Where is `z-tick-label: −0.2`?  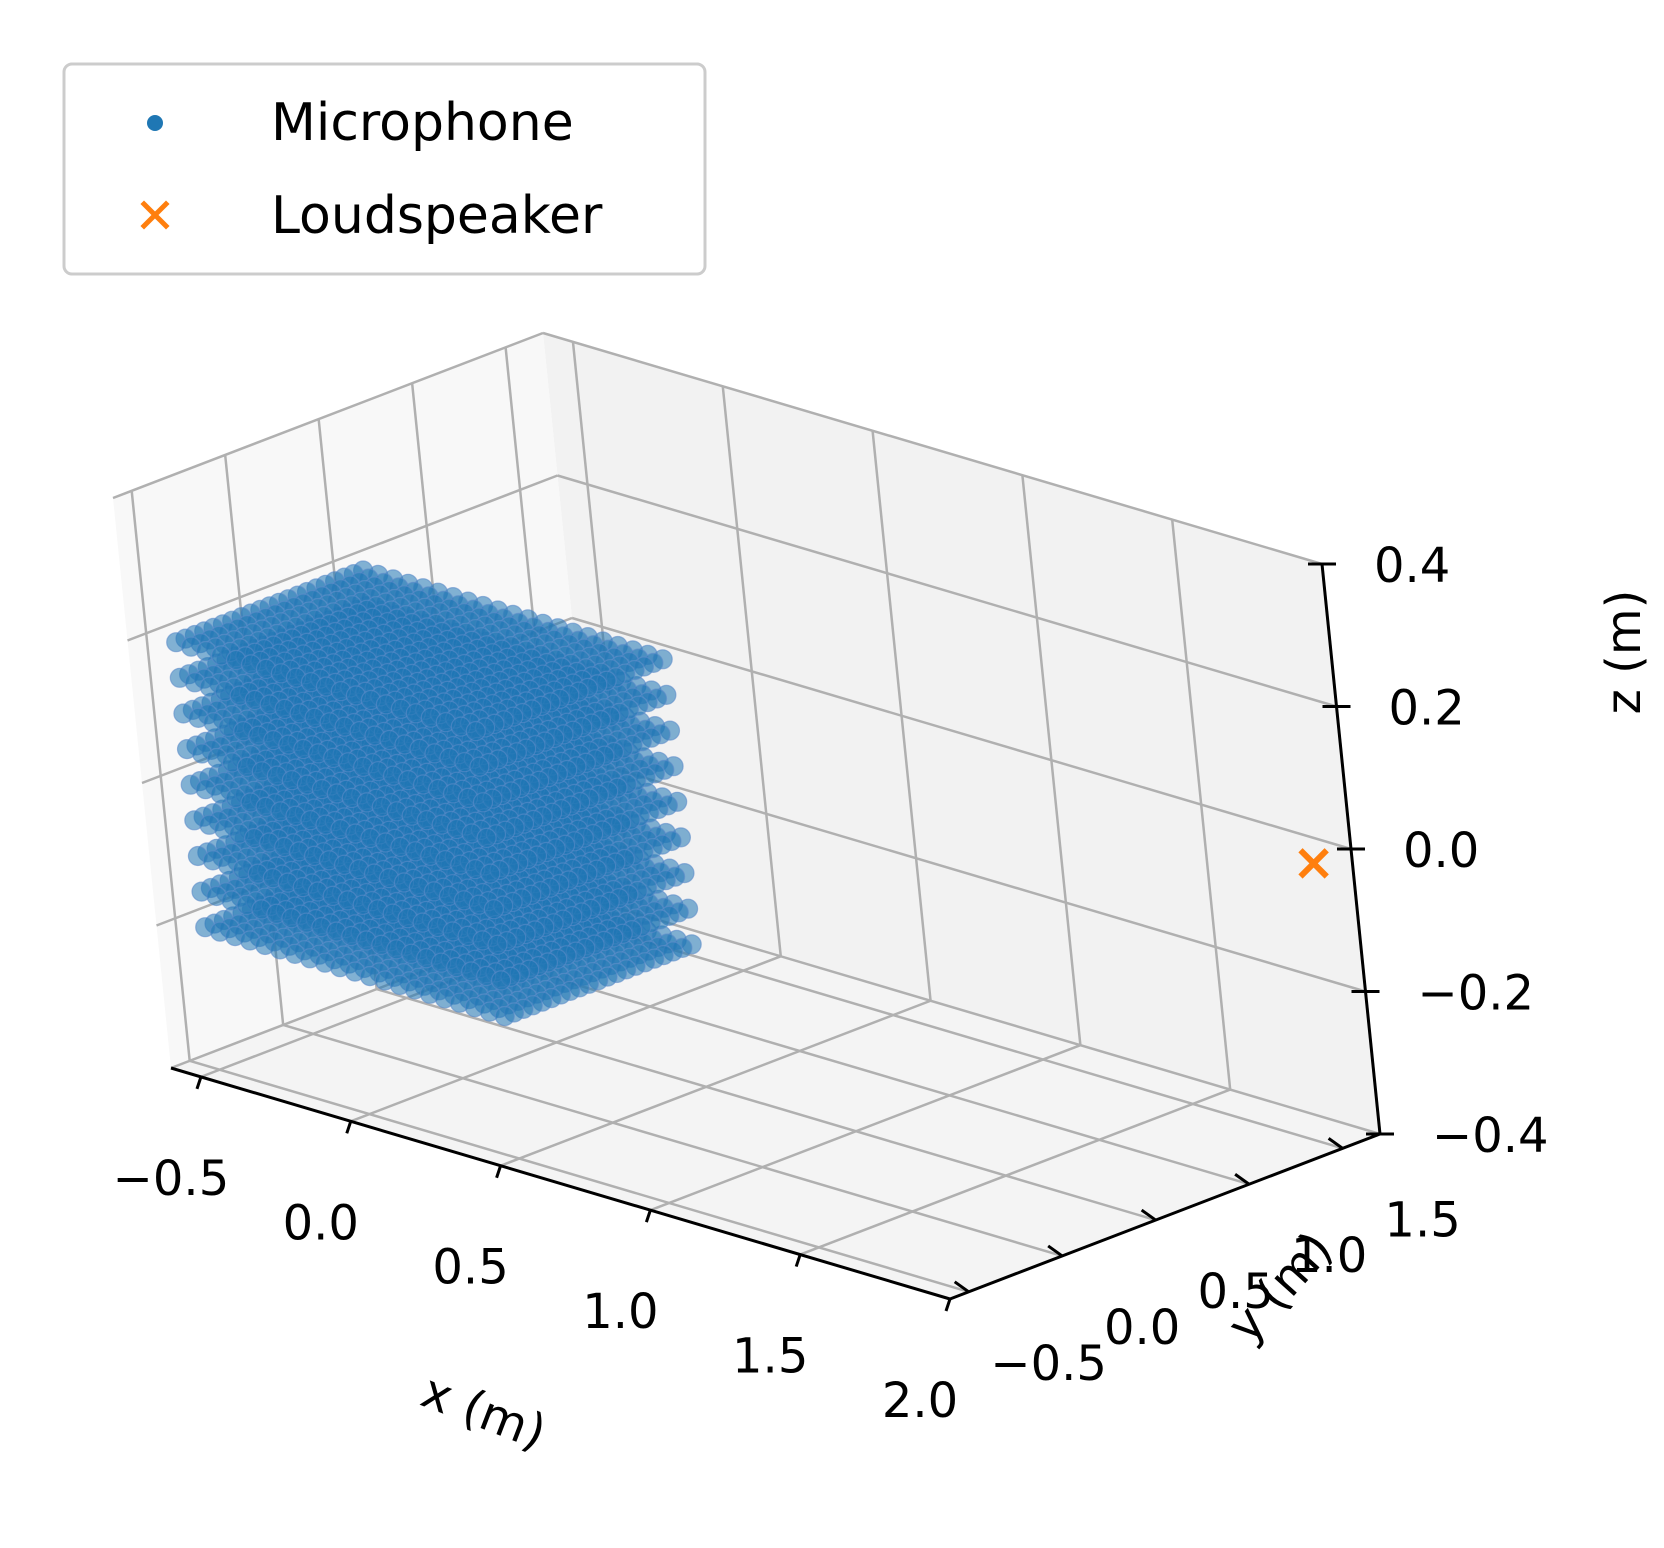
z-tick-label: −0.2 is located at coordinates (1476, 994).